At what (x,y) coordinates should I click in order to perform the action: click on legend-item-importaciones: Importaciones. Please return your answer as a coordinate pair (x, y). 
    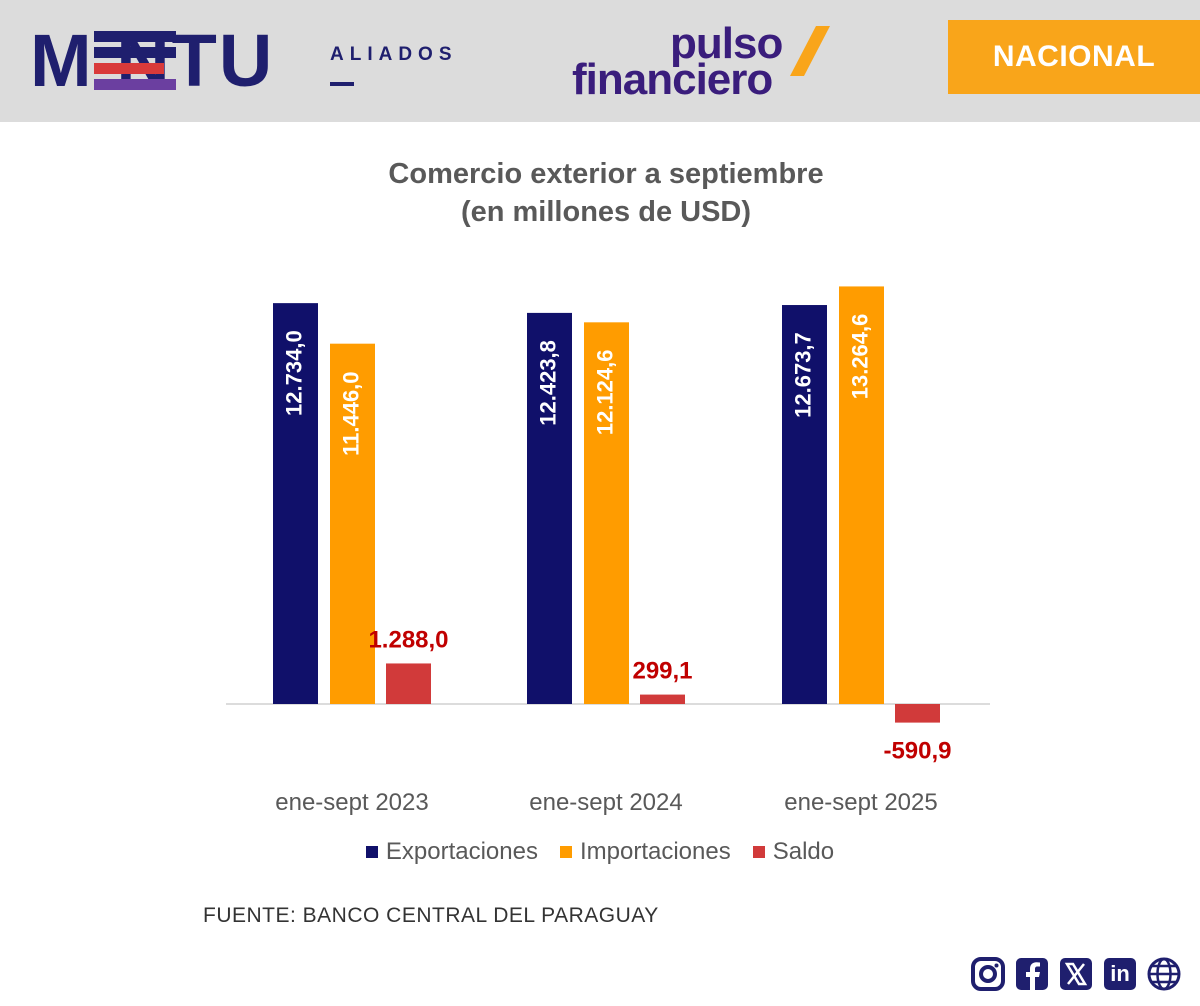
    Looking at the image, I should click on (645, 852).